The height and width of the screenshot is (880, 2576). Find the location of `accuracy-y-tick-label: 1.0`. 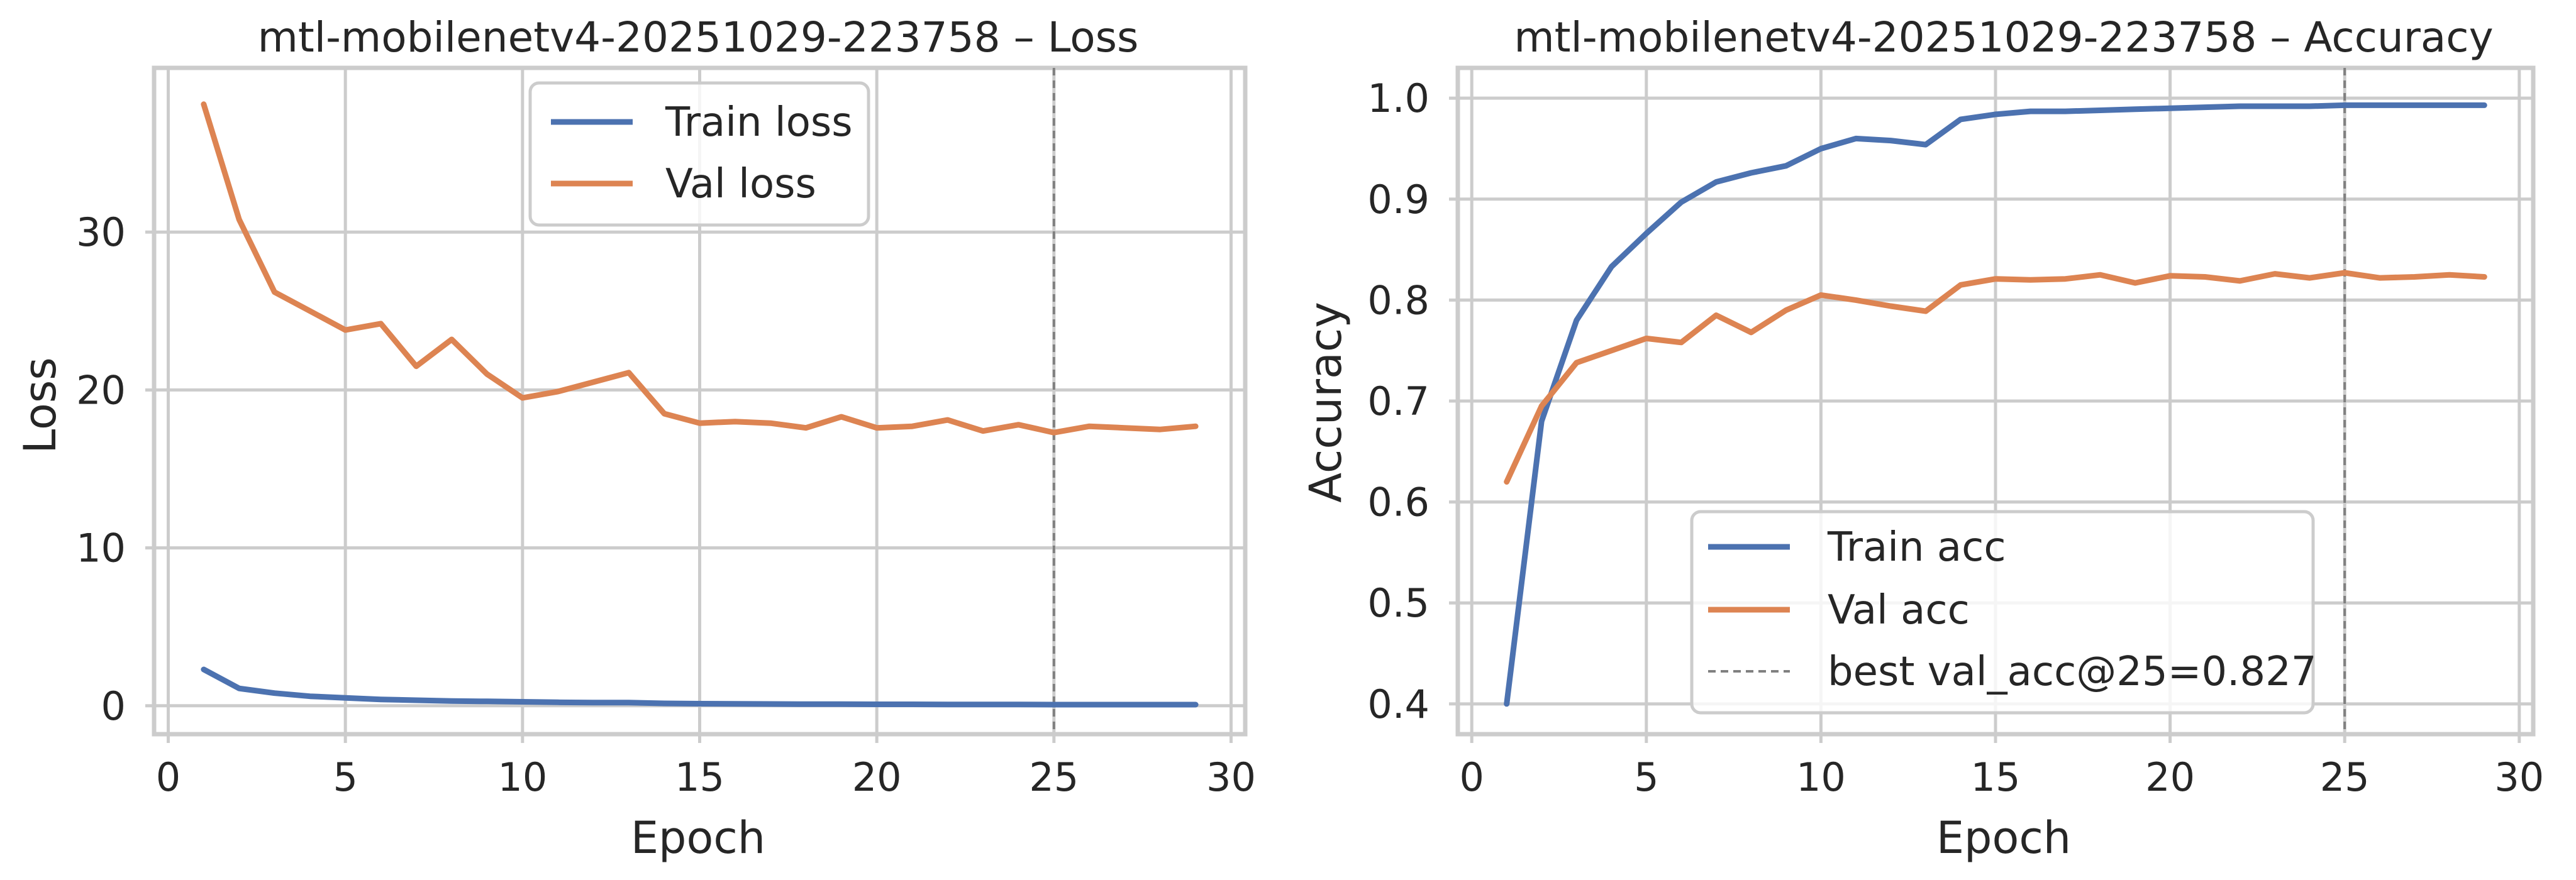

accuracy-y-tick-label: 1.0 is located at coordinates (1398, 98).